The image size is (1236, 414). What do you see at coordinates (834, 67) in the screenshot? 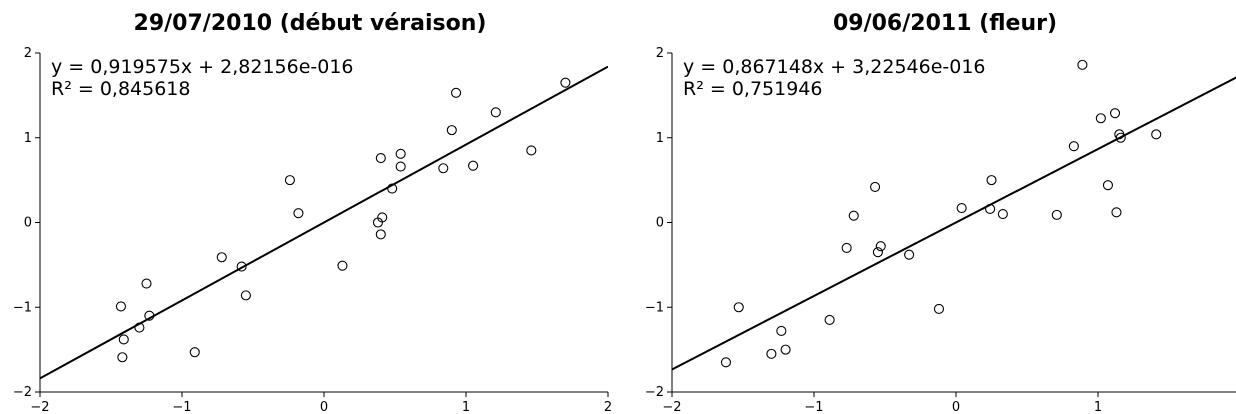
I see `regression-equation: y = 0,867148x + 3,22546e-016` at bounding box center [834, 67].